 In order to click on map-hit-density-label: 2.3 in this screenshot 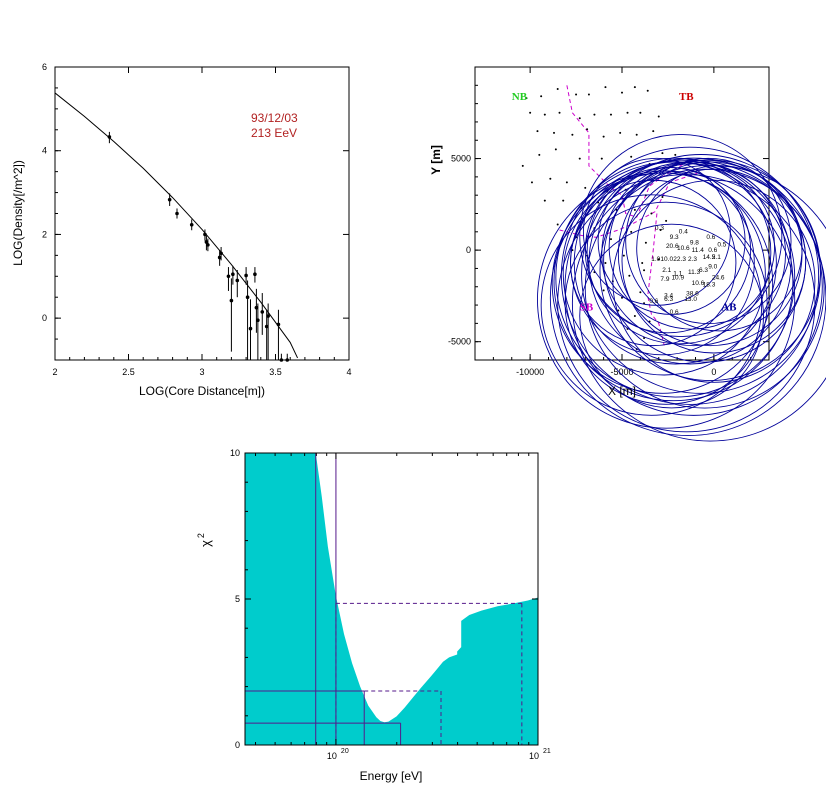, I will do `click(692, 259)`.